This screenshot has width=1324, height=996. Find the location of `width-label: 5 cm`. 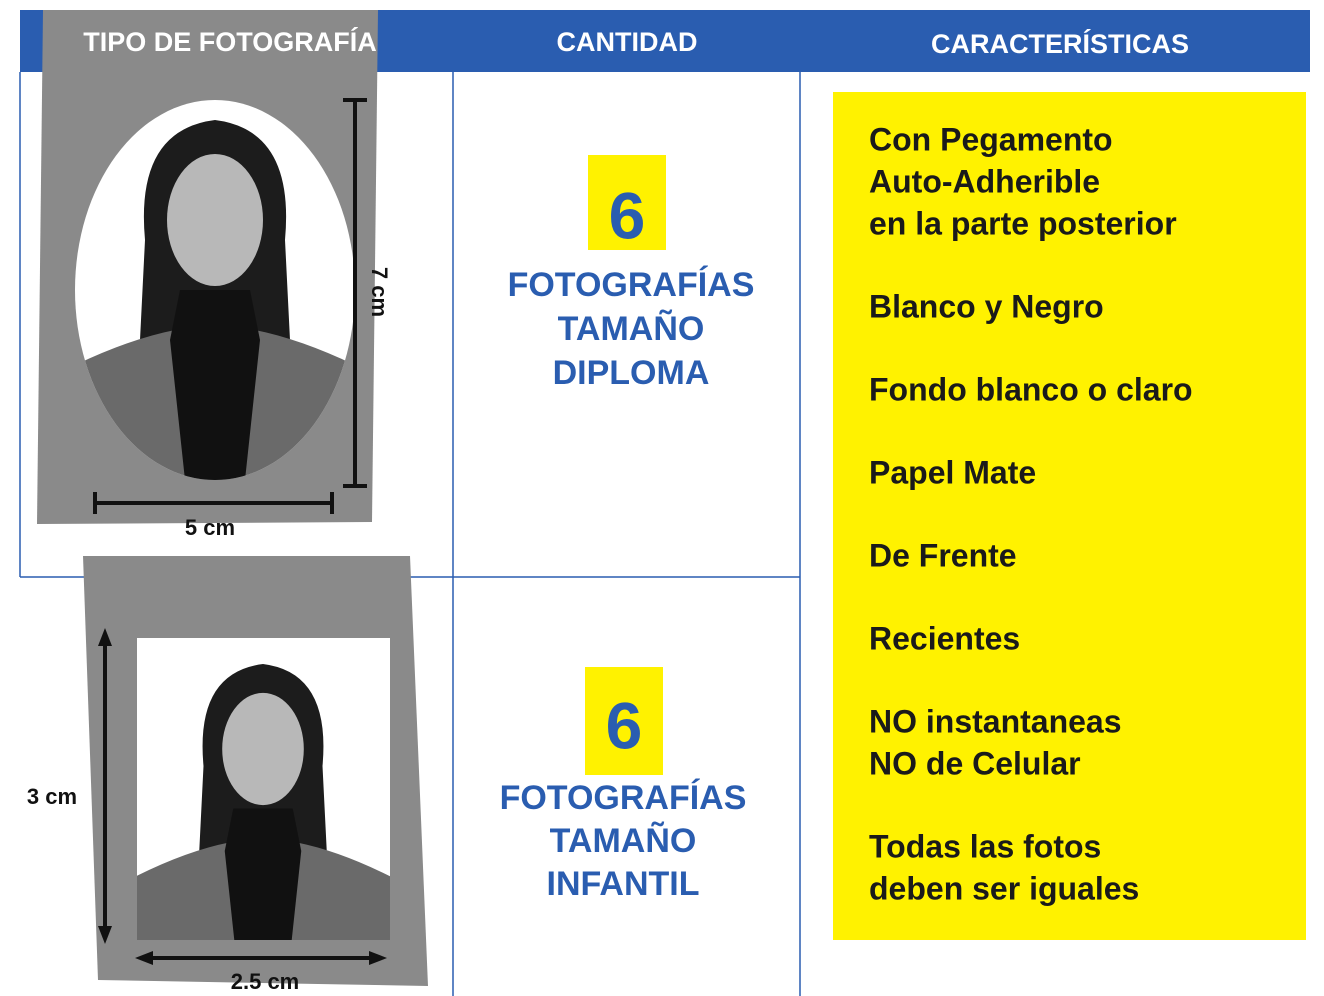

width-label: 5 cm is located at coordinates (210, 527).